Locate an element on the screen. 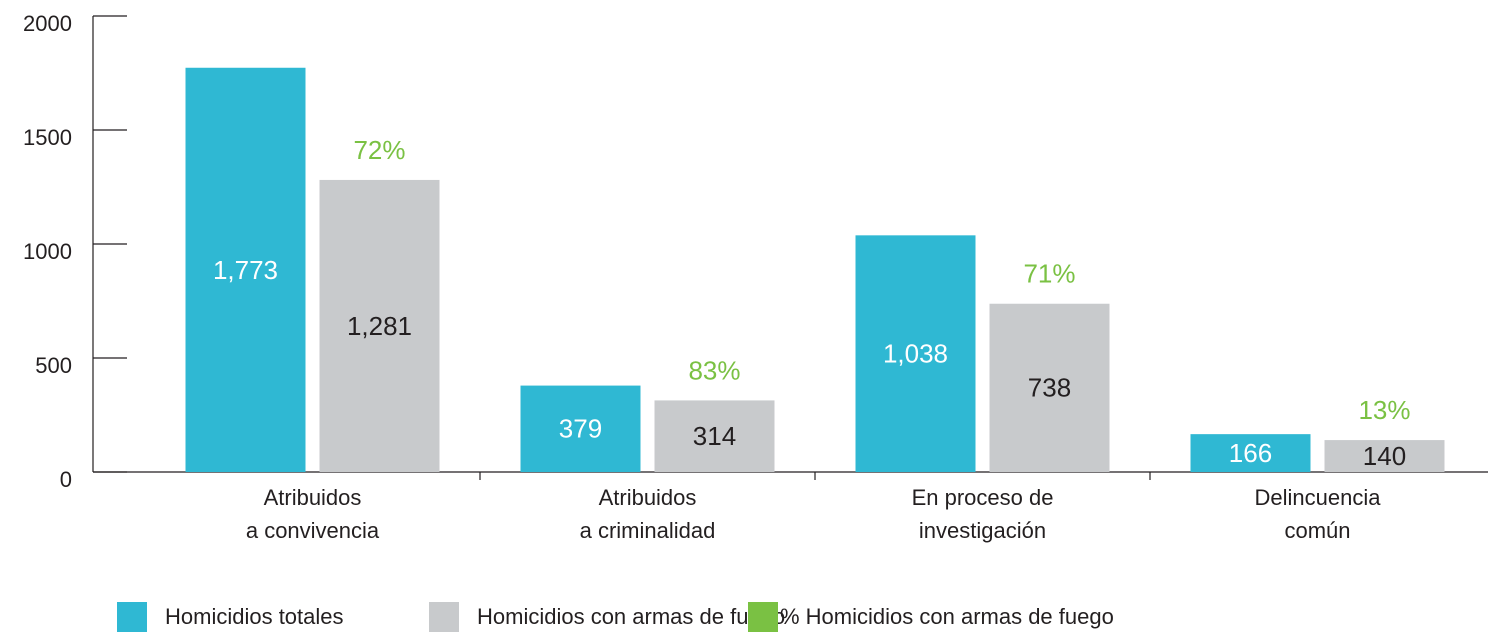 This screenshot has width=1496, height=639. y-tick-label: 1500 is located at coordinates (47, 137).